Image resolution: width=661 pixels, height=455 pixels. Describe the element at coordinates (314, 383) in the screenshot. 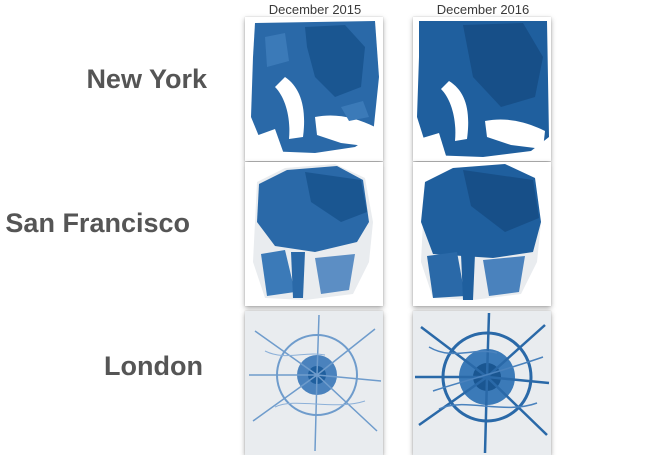

I see `map-london-2015` at that location.